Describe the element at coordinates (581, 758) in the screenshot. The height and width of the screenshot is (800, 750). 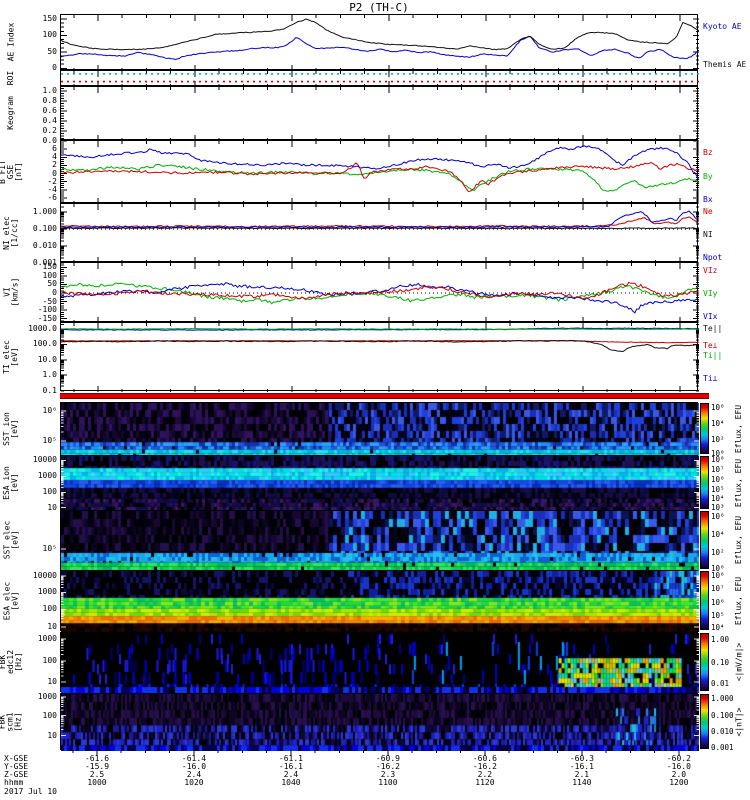
I see `bottom-value: -60.3` at that location.